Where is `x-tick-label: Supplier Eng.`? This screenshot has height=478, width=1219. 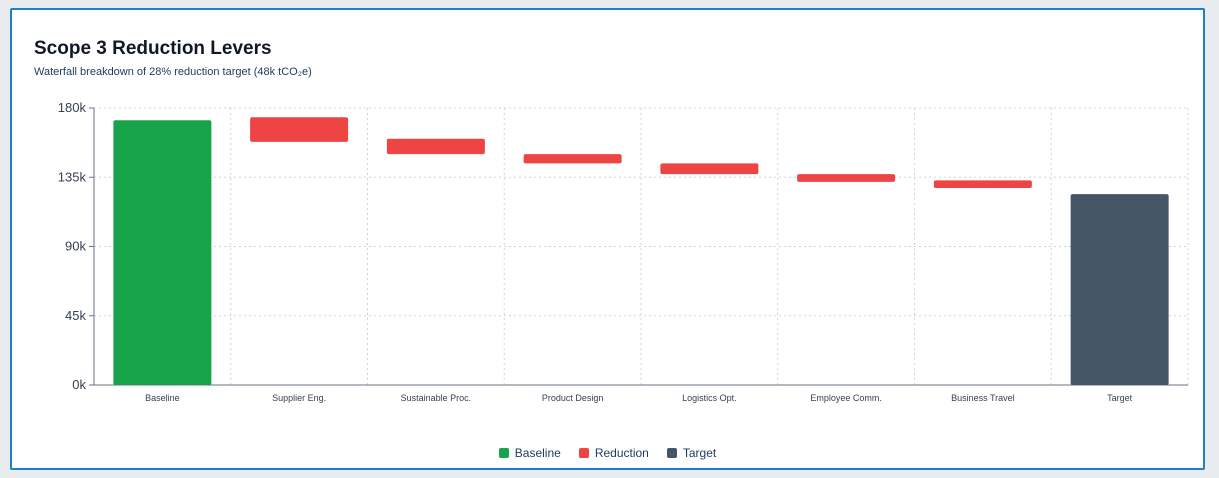
x-tick-label: Supplier Eng. is located at coordinates (299, 398).